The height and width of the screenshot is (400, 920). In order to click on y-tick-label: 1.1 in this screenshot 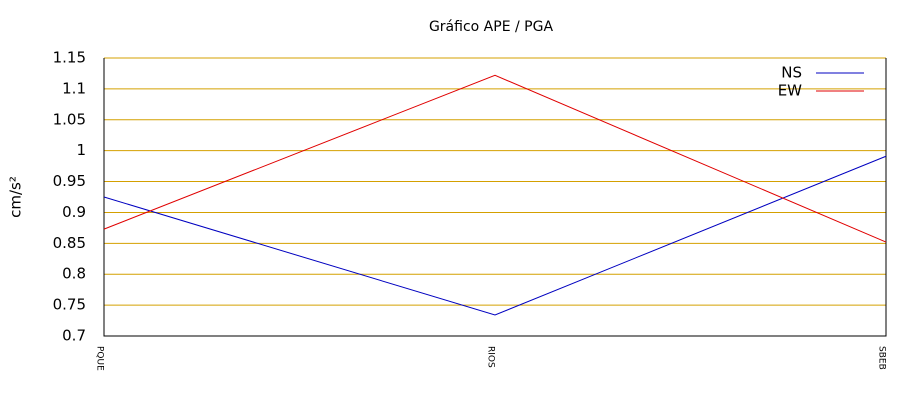, I will do `click(74, 88)`.